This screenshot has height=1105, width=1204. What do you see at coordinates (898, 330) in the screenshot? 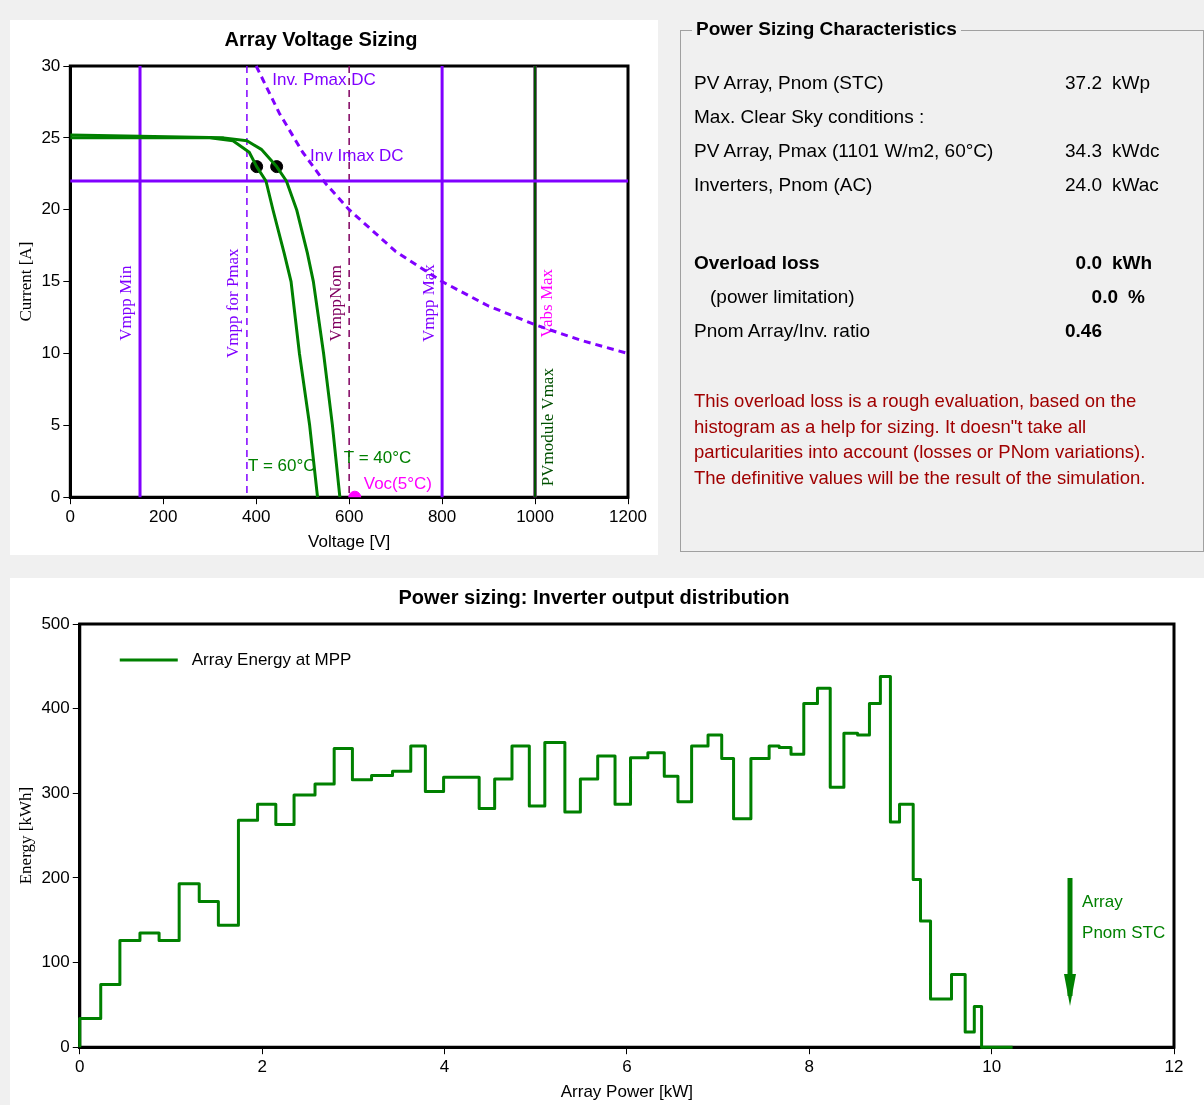
I see `text: Pnom Array/Inv. ratio 0.46` at bounding box center [898, 330].